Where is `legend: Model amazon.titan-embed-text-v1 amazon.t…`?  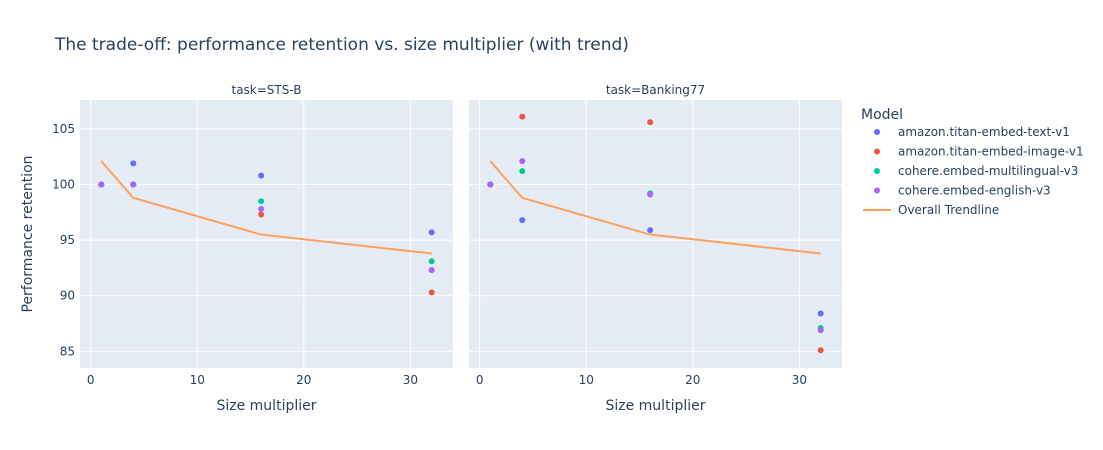
legend: Model amazon.titan-embed-text-v1 amazon.t… is located at coordinates (972, 162).